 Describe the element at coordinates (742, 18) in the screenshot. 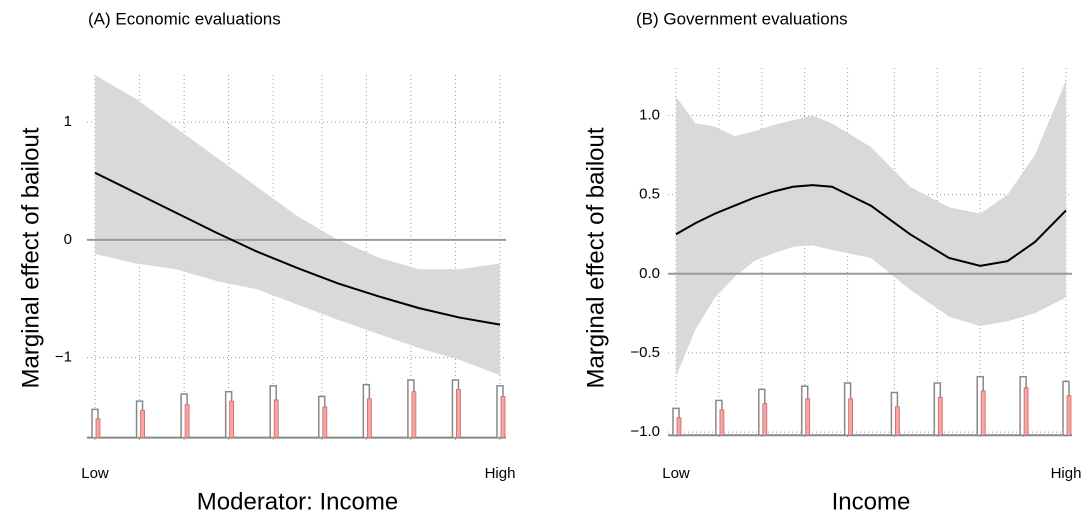

I see `panel-title: (B) Government evaluations` at that location.